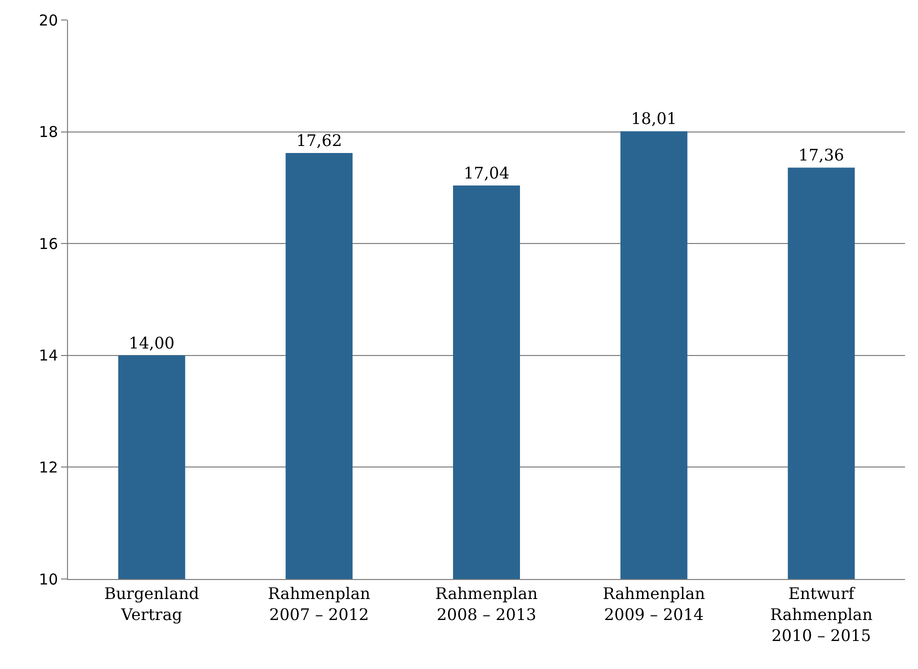 This screenshot has width=918, height=669. Describe the element at coordinates (151, 342) in the screenshot. I see `data-label: 14,00` at that location.